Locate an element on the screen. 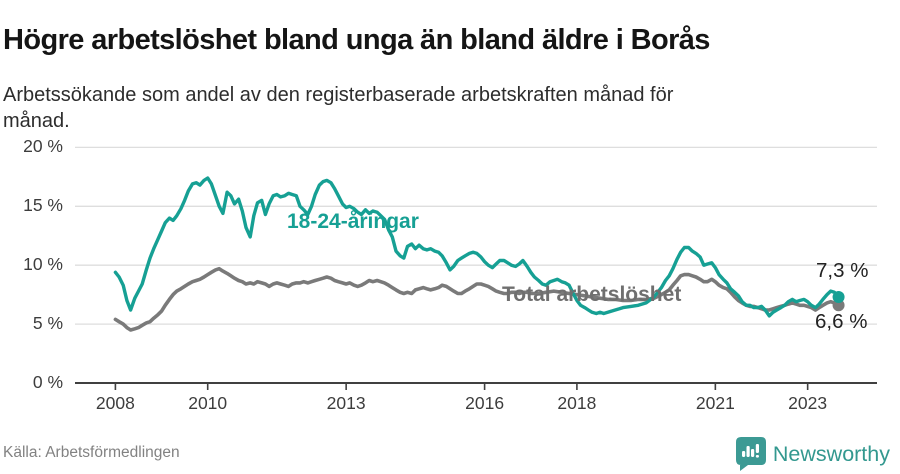  series-label-total: Total arbetslöshet is located at coordinates (592, 294).